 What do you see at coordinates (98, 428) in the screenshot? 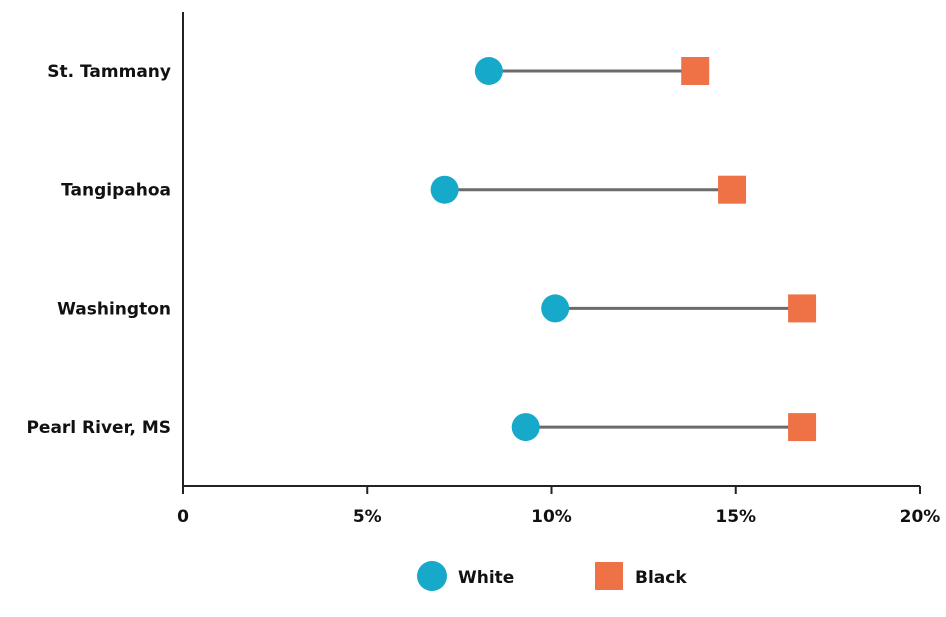
I see `category-label: Pearl River, MS` at bounding box center [98, 428].